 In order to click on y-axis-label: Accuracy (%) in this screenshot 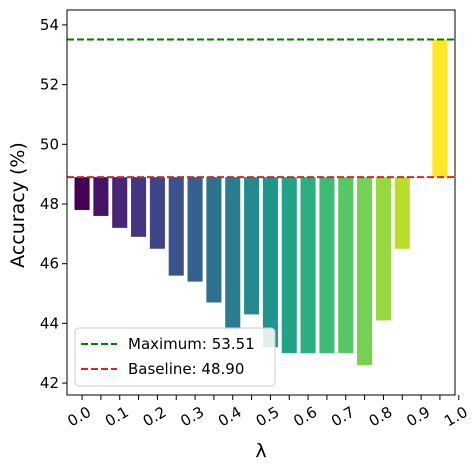, I will do `click(18, 205)`.